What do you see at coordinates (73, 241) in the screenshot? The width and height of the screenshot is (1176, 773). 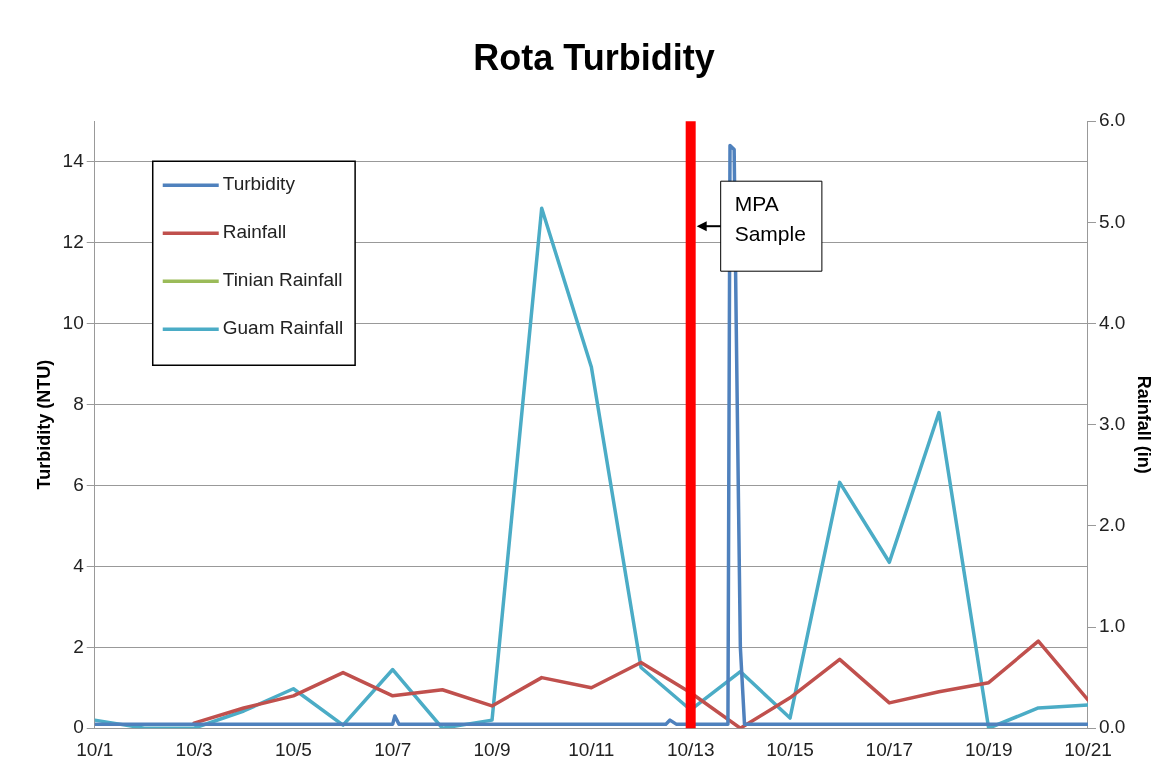 I see `y-tick-label: 12` at bounding box center [73, 241].